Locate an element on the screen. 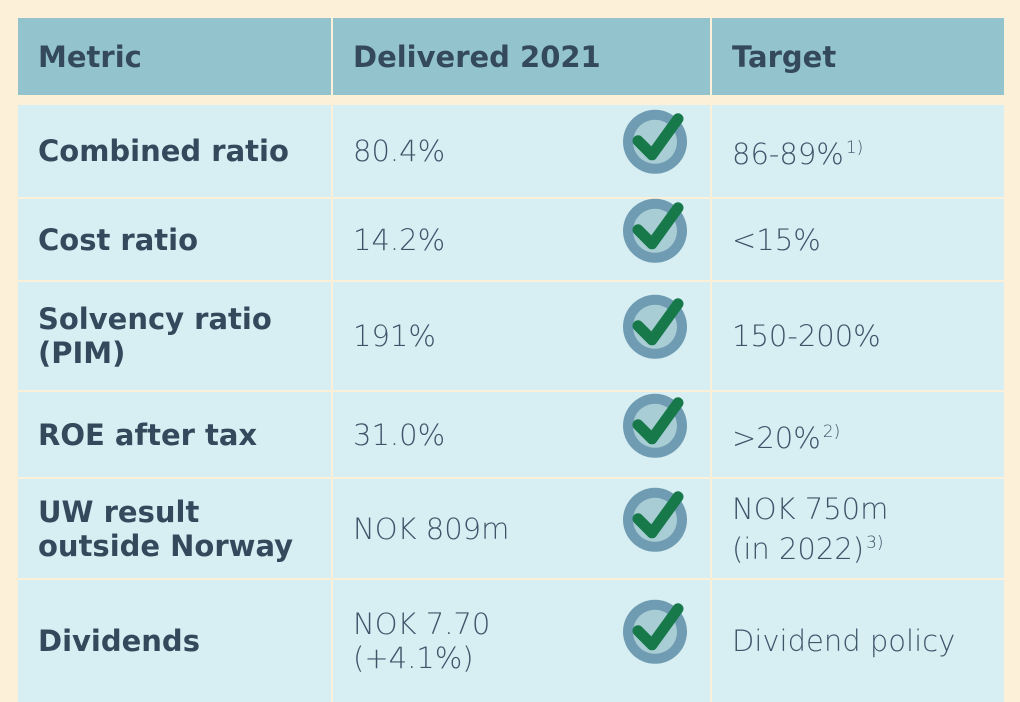 This screenshot has height=702, width=1020. footnote-ref: 1) is located at coordinates (854, 148).